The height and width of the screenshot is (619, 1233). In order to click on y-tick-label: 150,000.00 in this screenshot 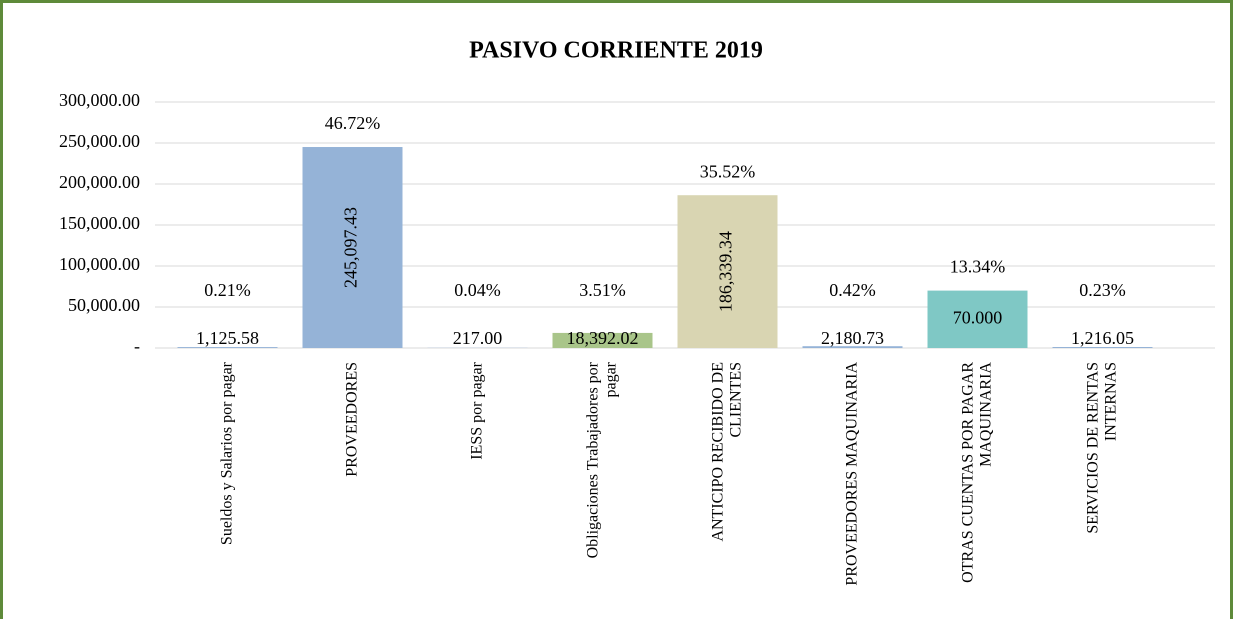, I will do `click(99, 223)`.